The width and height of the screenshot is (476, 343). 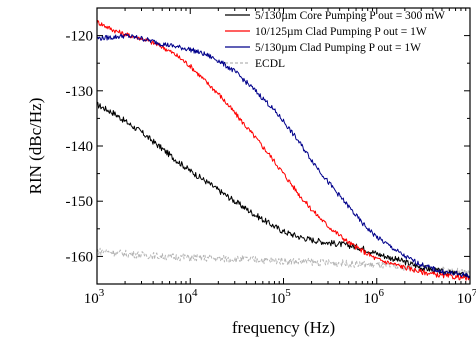 I want to click on x-axis-title: frequency (Hz), so click(x=283, y=327).